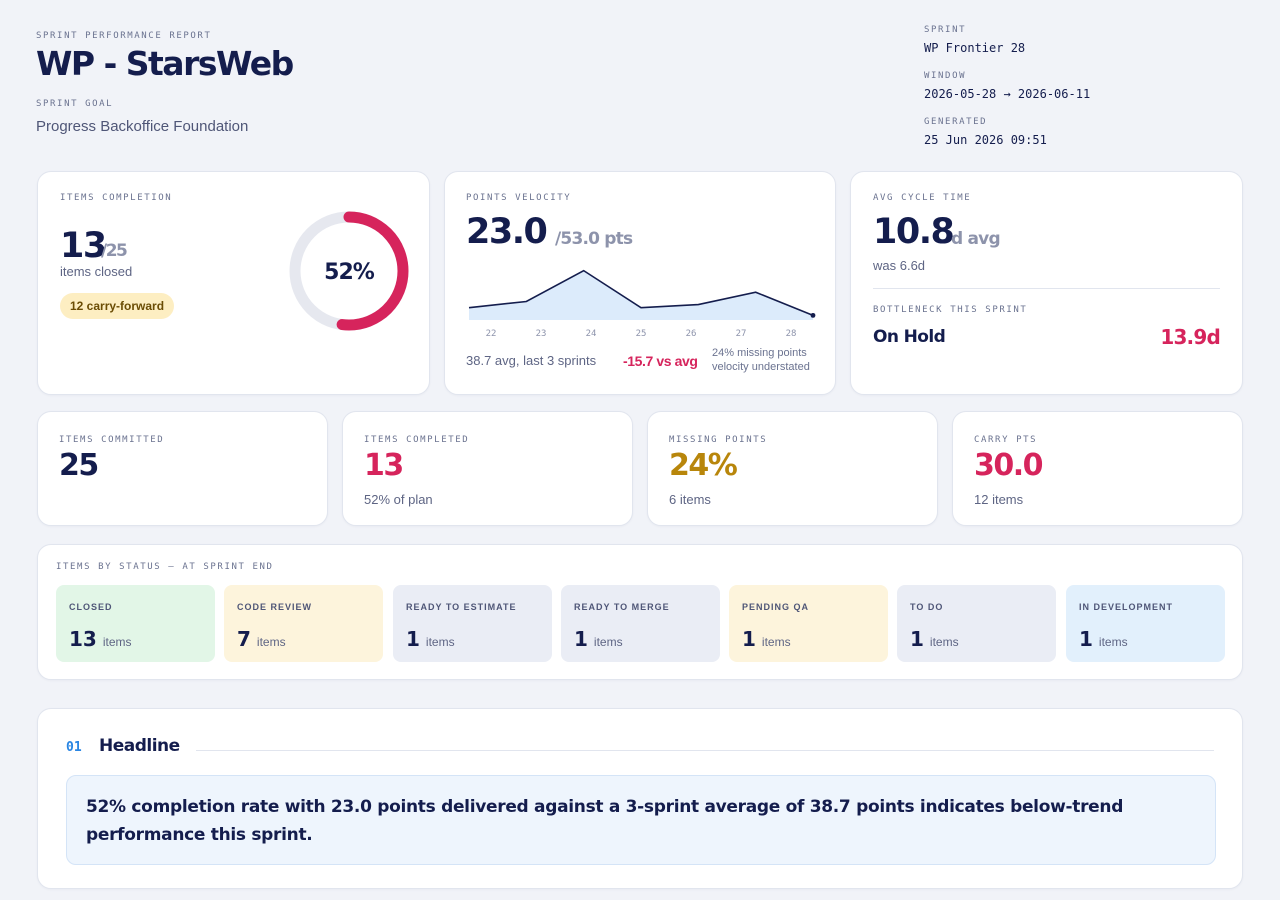  I want to click on completion-donut: 52%, so click(349, 271).